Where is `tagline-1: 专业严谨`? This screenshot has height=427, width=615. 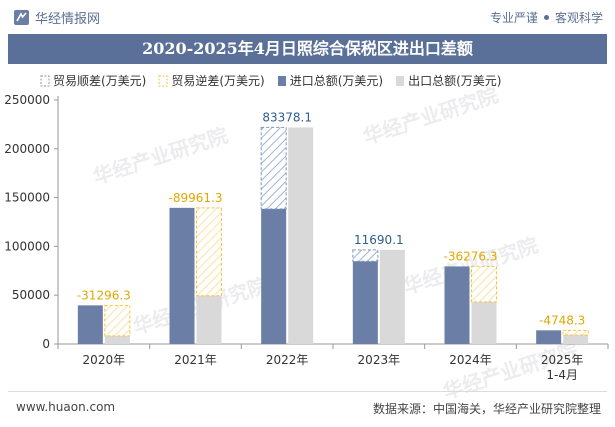 tagline-1: 专业严谨 is located at coordinates (513, 18).